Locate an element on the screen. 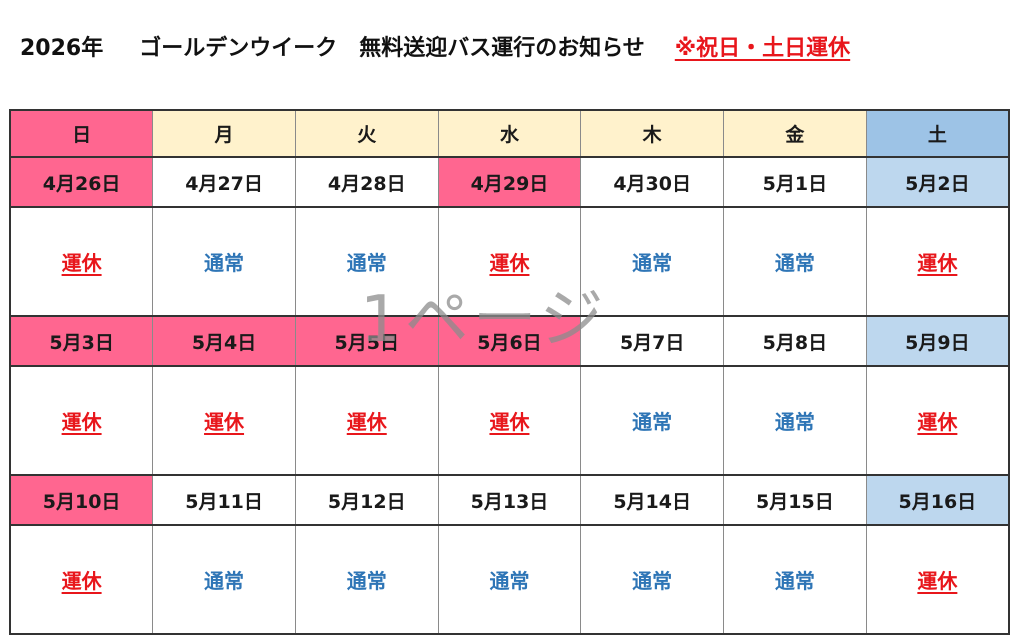 The image size is (1024, 644). weekday-sat: 土 is located at coordinates (937, 133).